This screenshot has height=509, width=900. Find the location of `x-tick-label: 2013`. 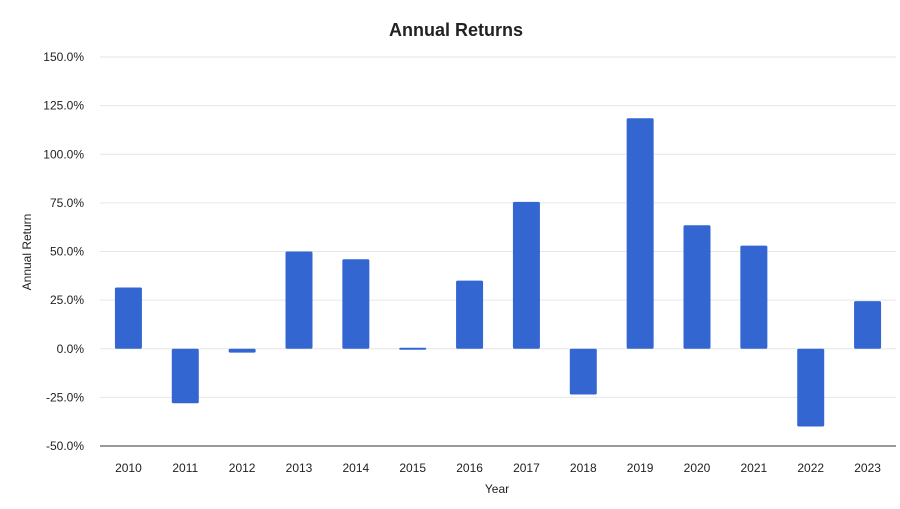

x-tick-label: 2013 is located at coordinates (299, 468).